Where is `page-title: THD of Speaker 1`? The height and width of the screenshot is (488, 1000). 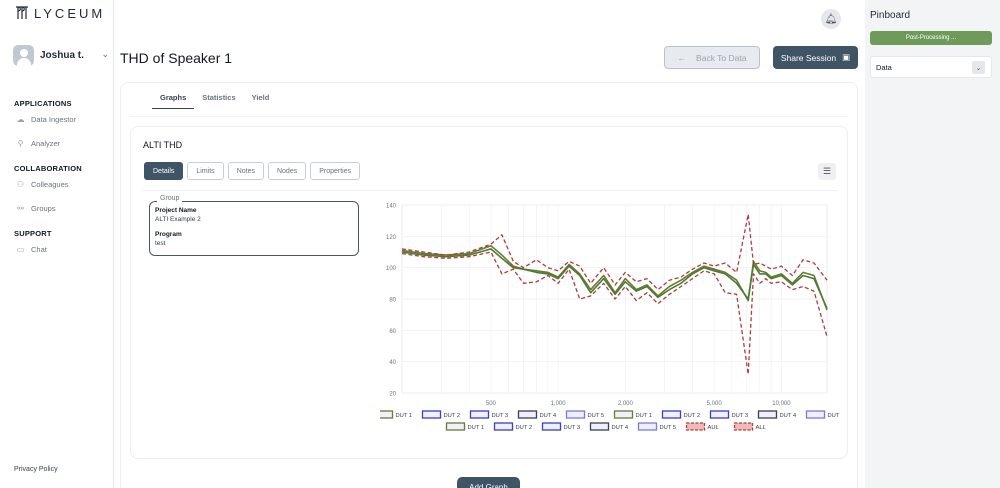
page-title: THD of Speaker 1 is located at coordinates (176, 58).